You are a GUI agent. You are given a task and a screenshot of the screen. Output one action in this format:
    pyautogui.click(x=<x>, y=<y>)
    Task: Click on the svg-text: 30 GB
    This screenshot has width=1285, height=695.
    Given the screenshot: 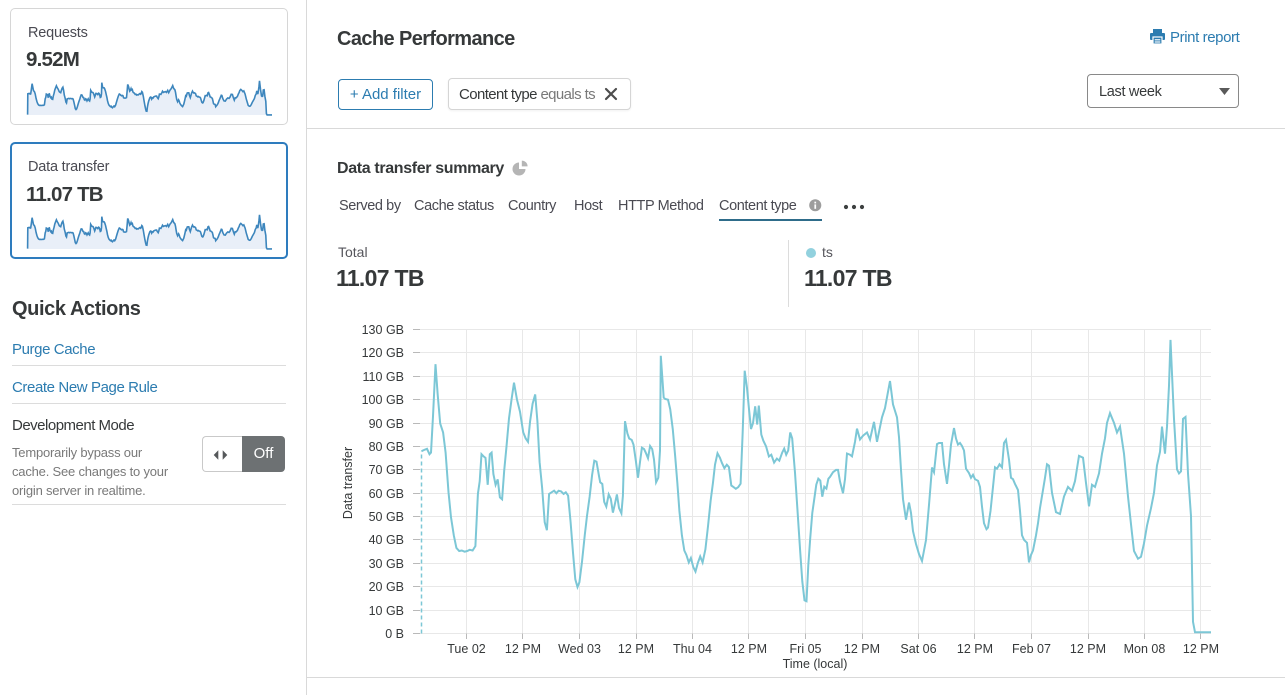 What is the action you would take?
    pyautogui.click(x=386, y=564)
    